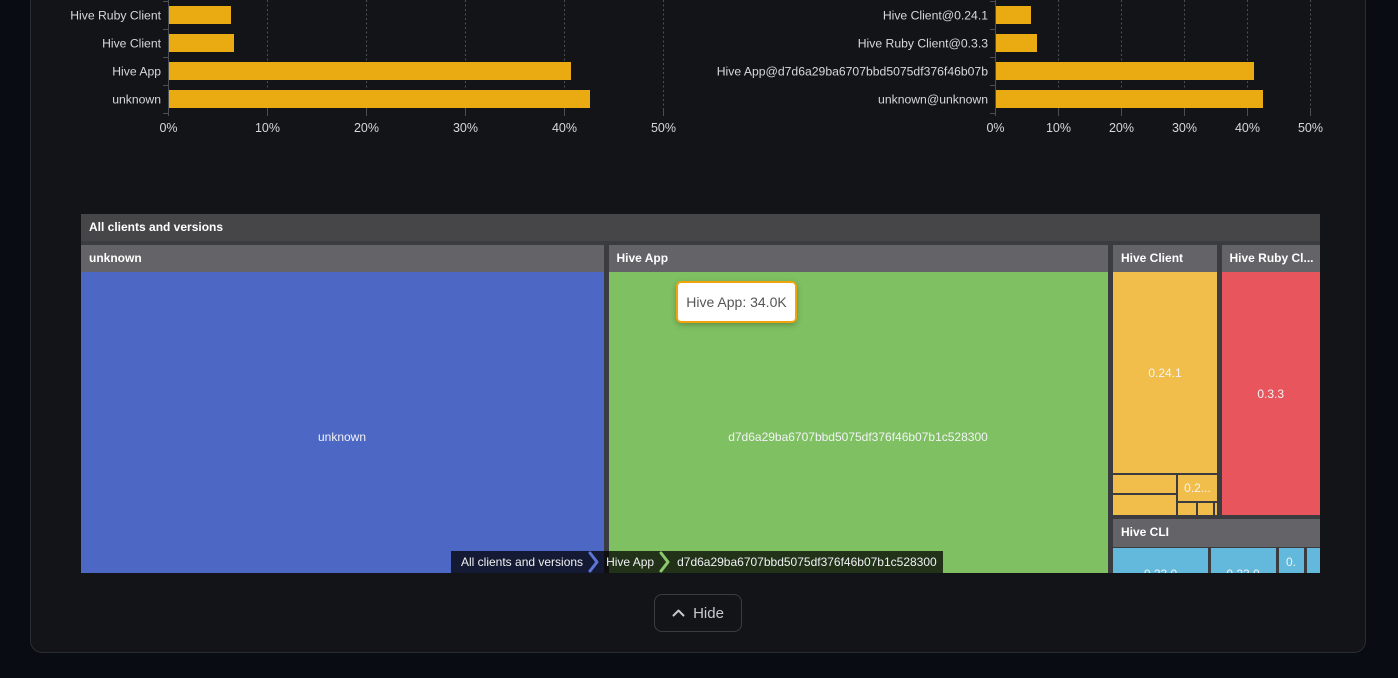  Describe the element at coordinates (923, 44) in the screenshot. I see `svg-text: Hive Ruby Client@0.3.3` at that location.